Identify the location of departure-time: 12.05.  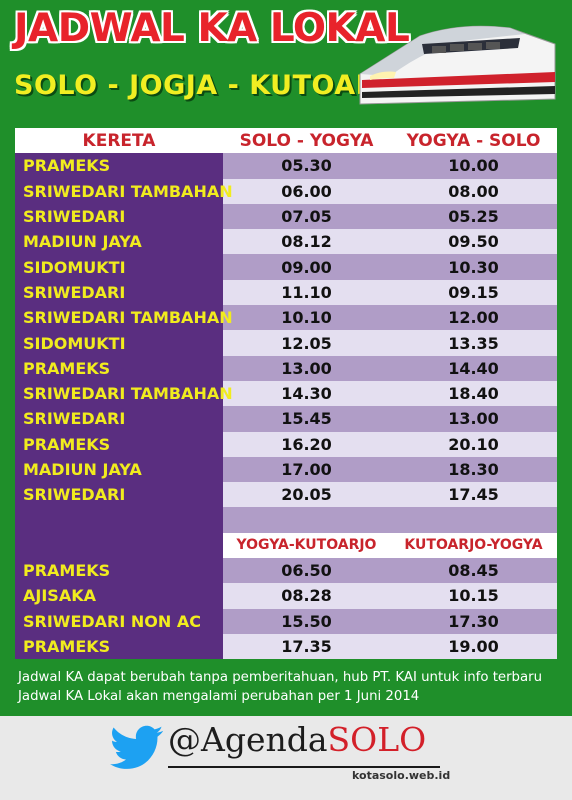
(306, 343).